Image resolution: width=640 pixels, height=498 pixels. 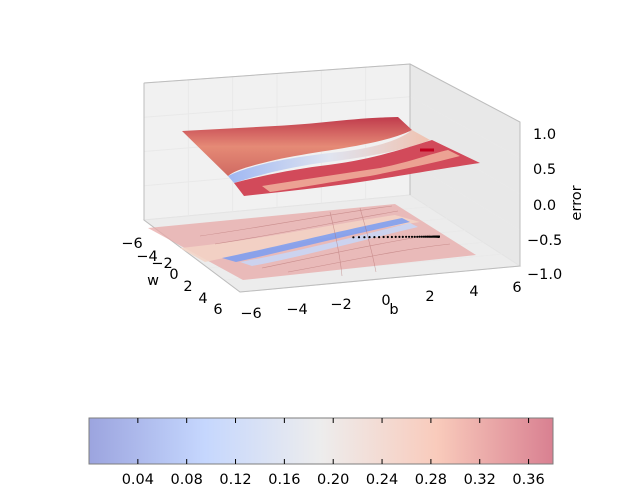 What do you see at coordinates (202, 299) in the screenshot?
I see `w-tick: 4` at bounding box center [202, 299].